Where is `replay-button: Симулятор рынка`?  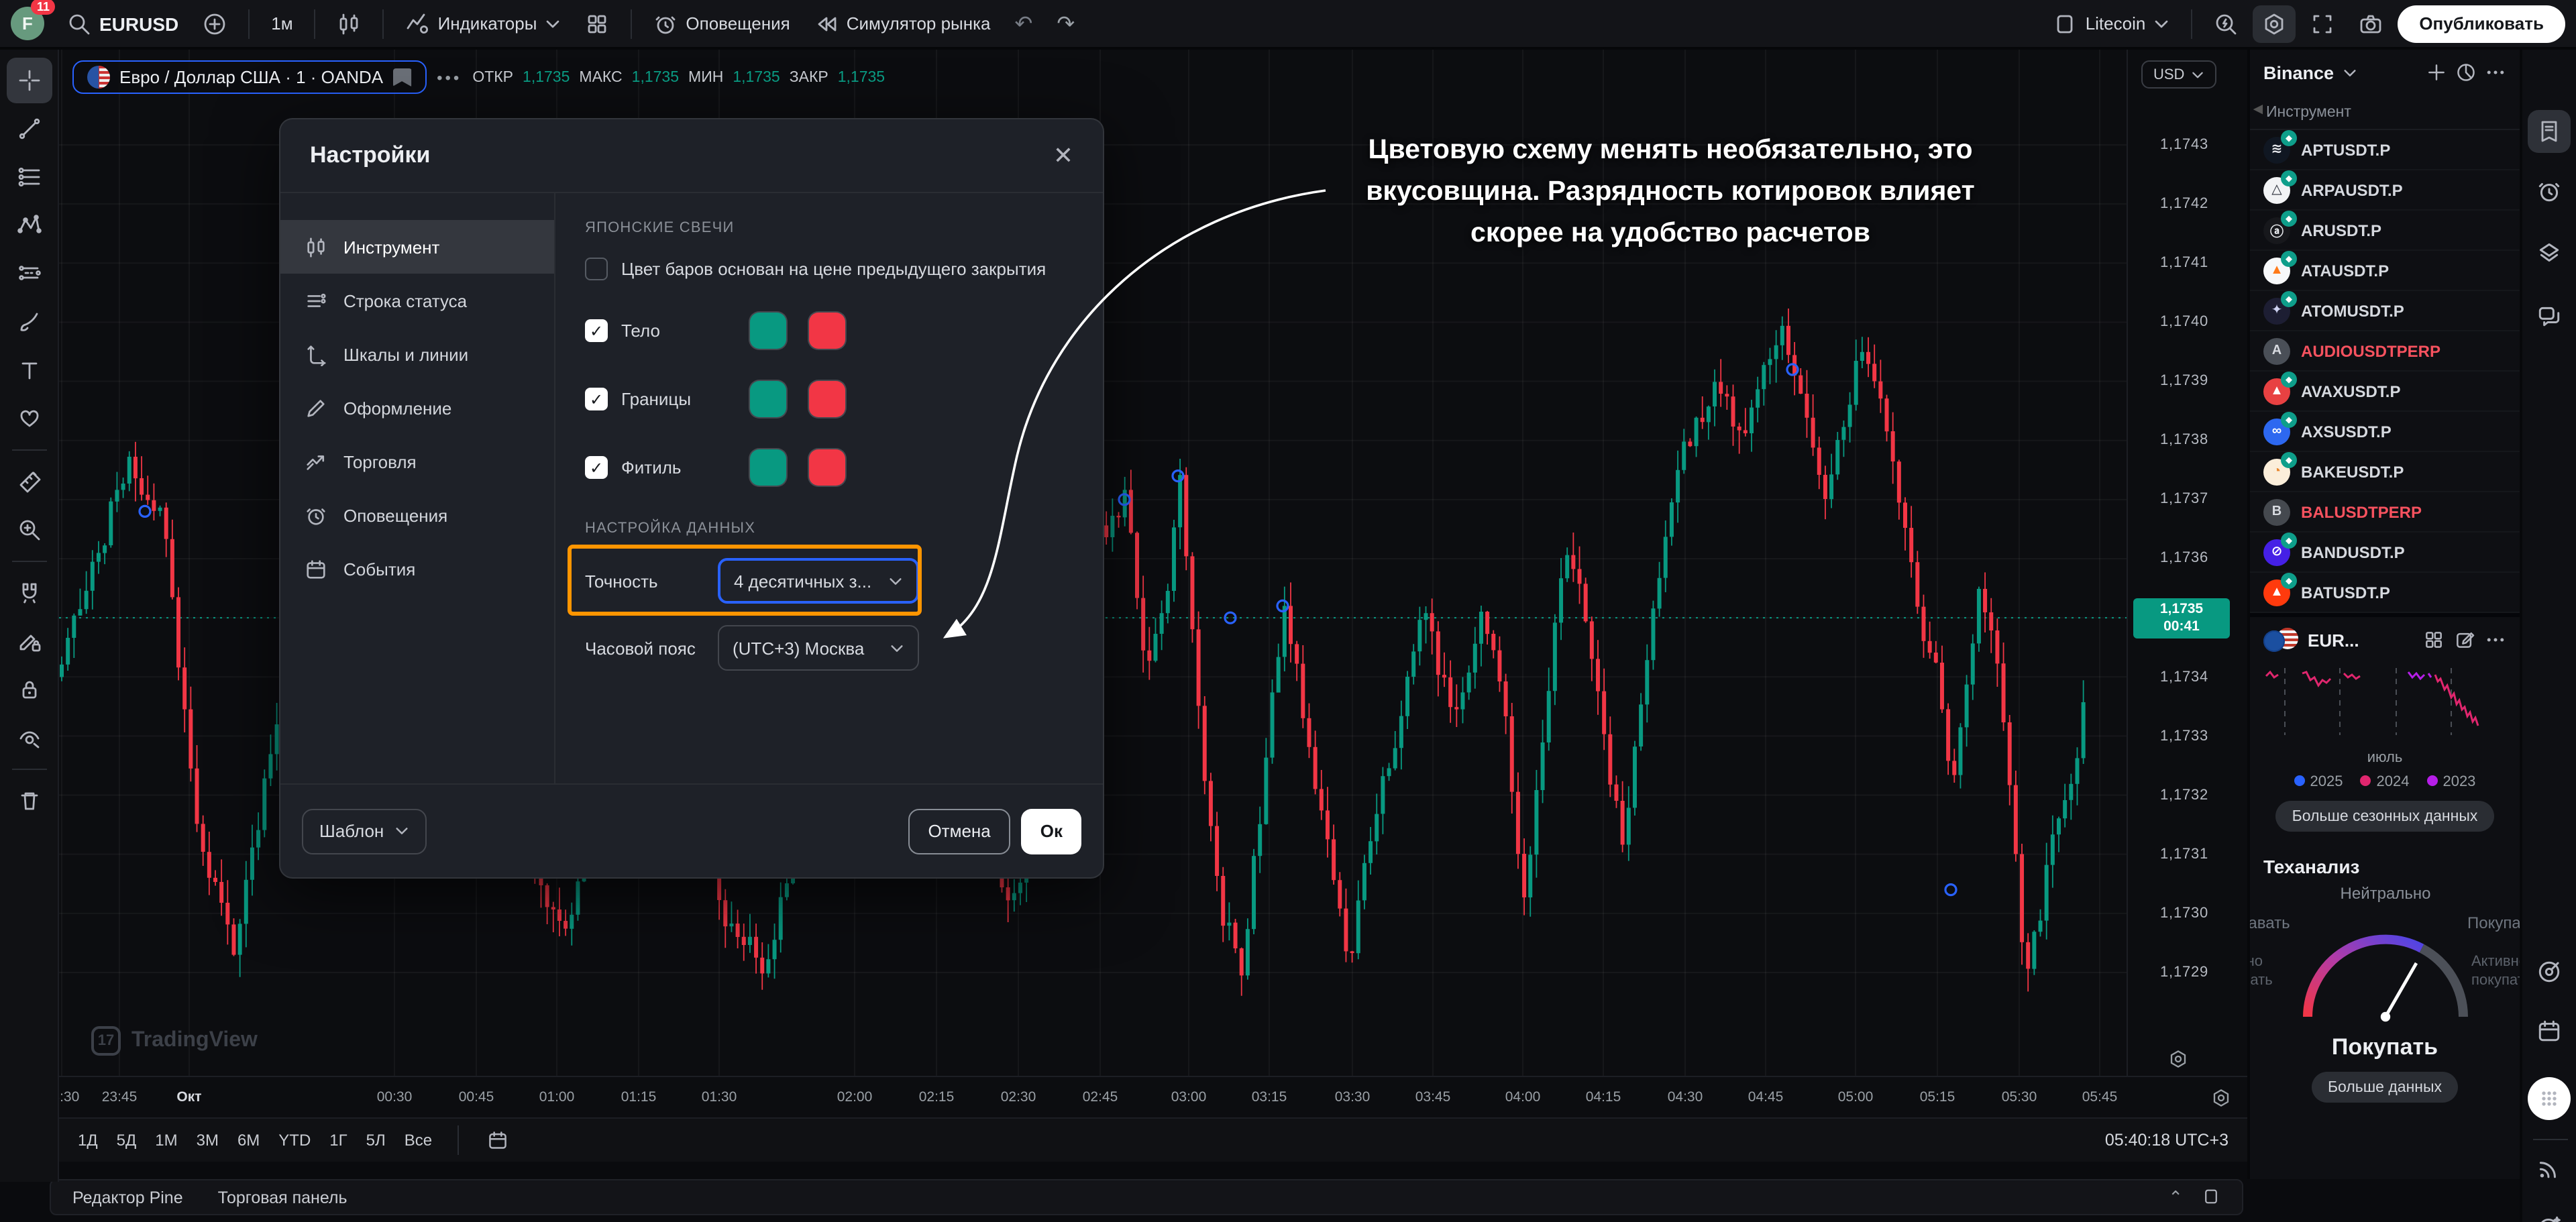
replay-button: Симулятор рынка is located at coordinates (902, 24).